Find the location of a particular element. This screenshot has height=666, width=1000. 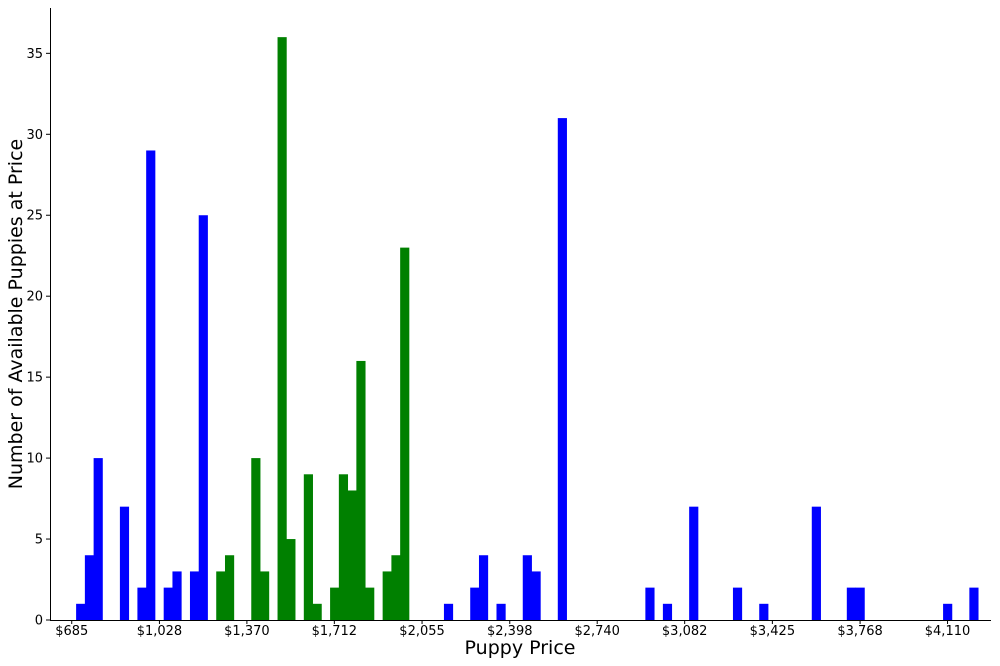

x-tick-label: $2,740 is located at coordinates (597, 631).